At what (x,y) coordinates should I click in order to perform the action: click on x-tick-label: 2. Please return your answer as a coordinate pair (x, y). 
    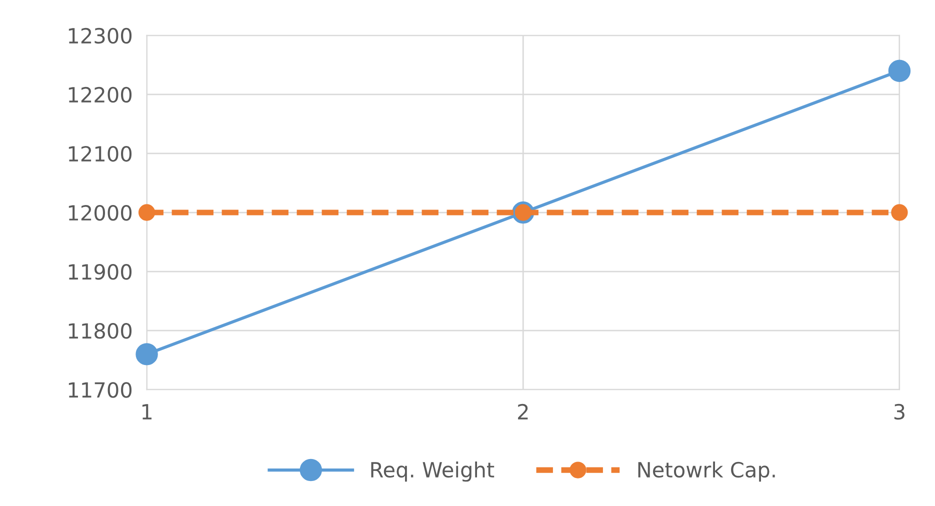
    Looking at the image, I should click on (523, 412).